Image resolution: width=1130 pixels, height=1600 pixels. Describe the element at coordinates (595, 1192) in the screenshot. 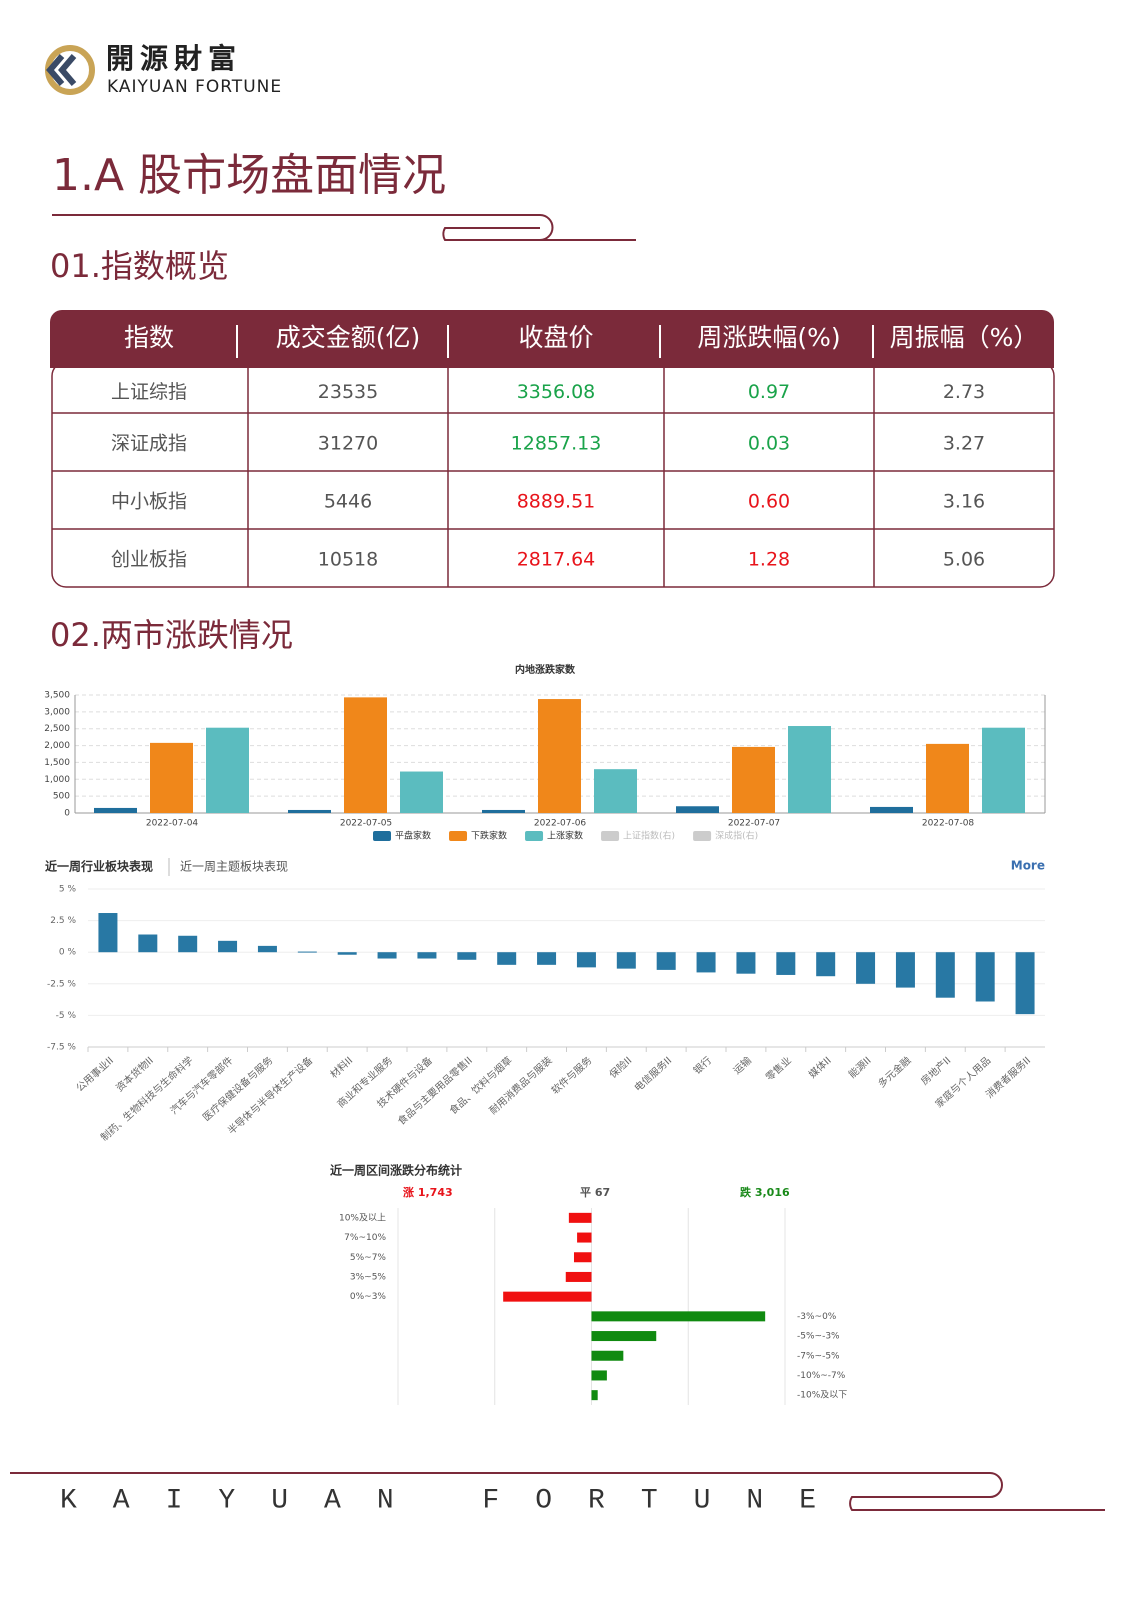

I see `summary: 平 67` at that location.